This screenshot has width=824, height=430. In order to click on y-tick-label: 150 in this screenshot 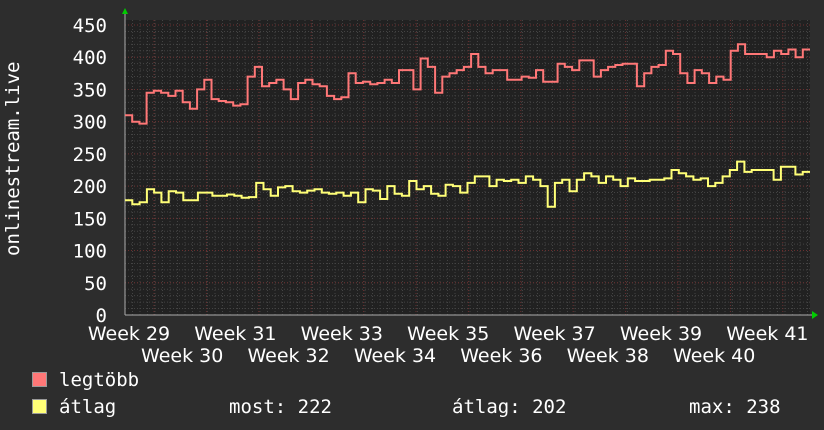, I will do `click(90, 219)`.